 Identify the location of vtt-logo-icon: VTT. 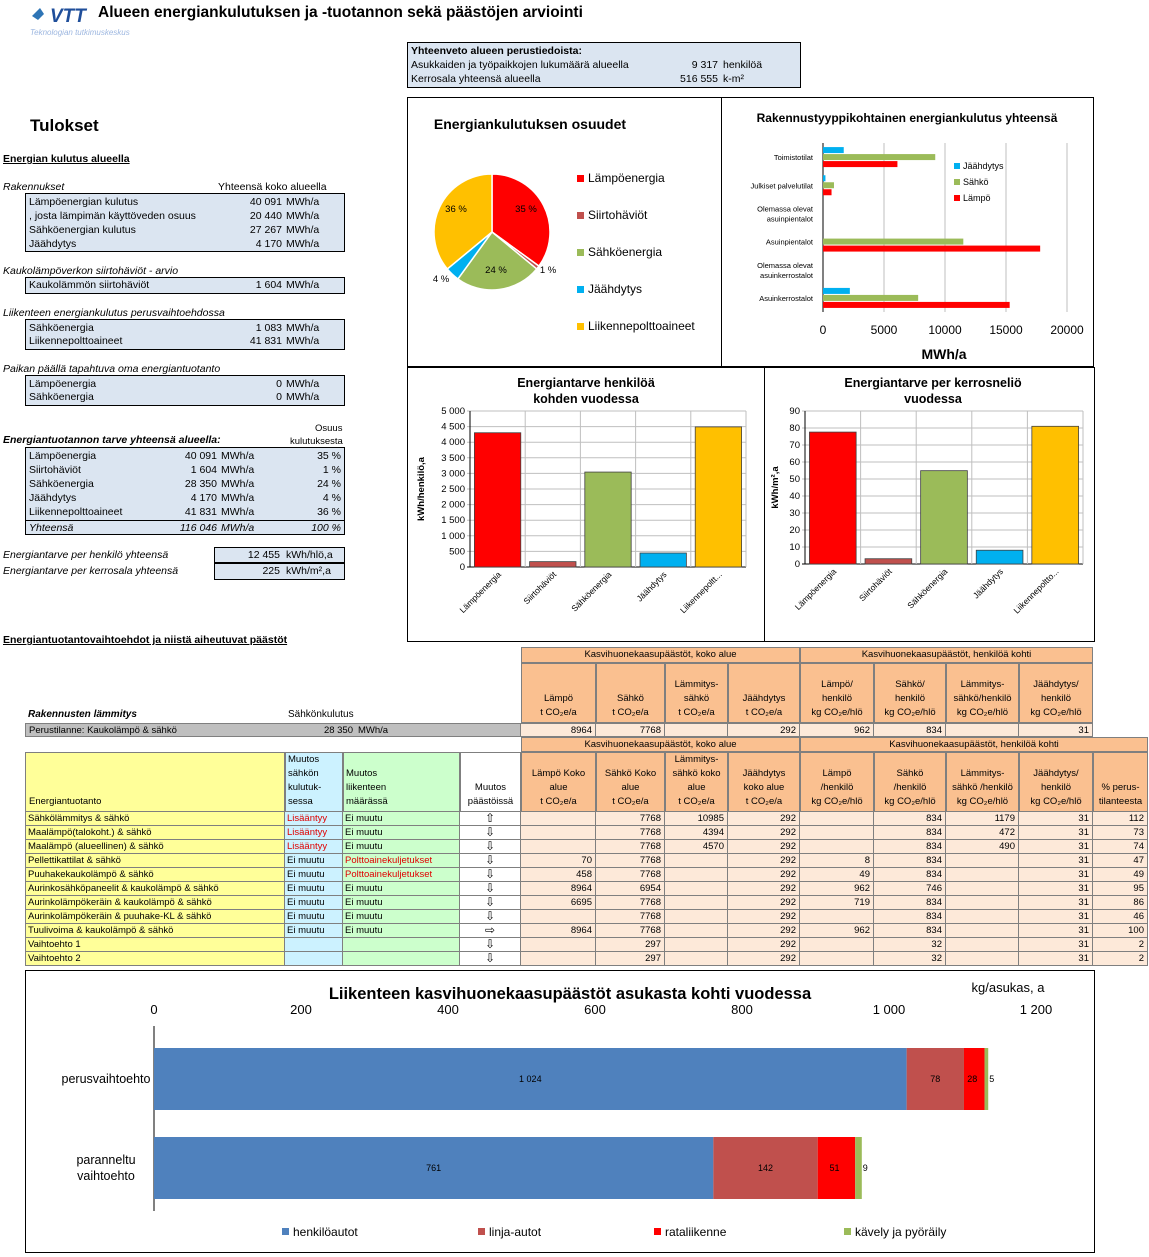
(59, 16).